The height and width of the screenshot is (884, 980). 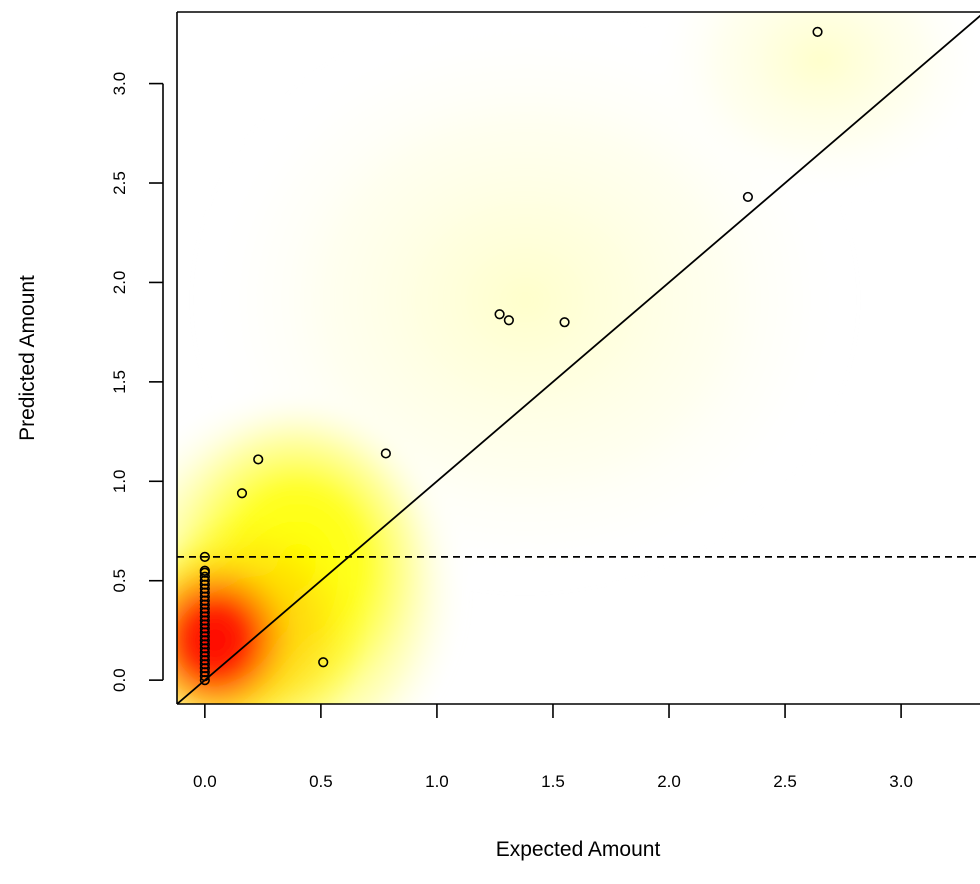 I want to click on y-tick-label: 0.5, so click(x=119, y=581).